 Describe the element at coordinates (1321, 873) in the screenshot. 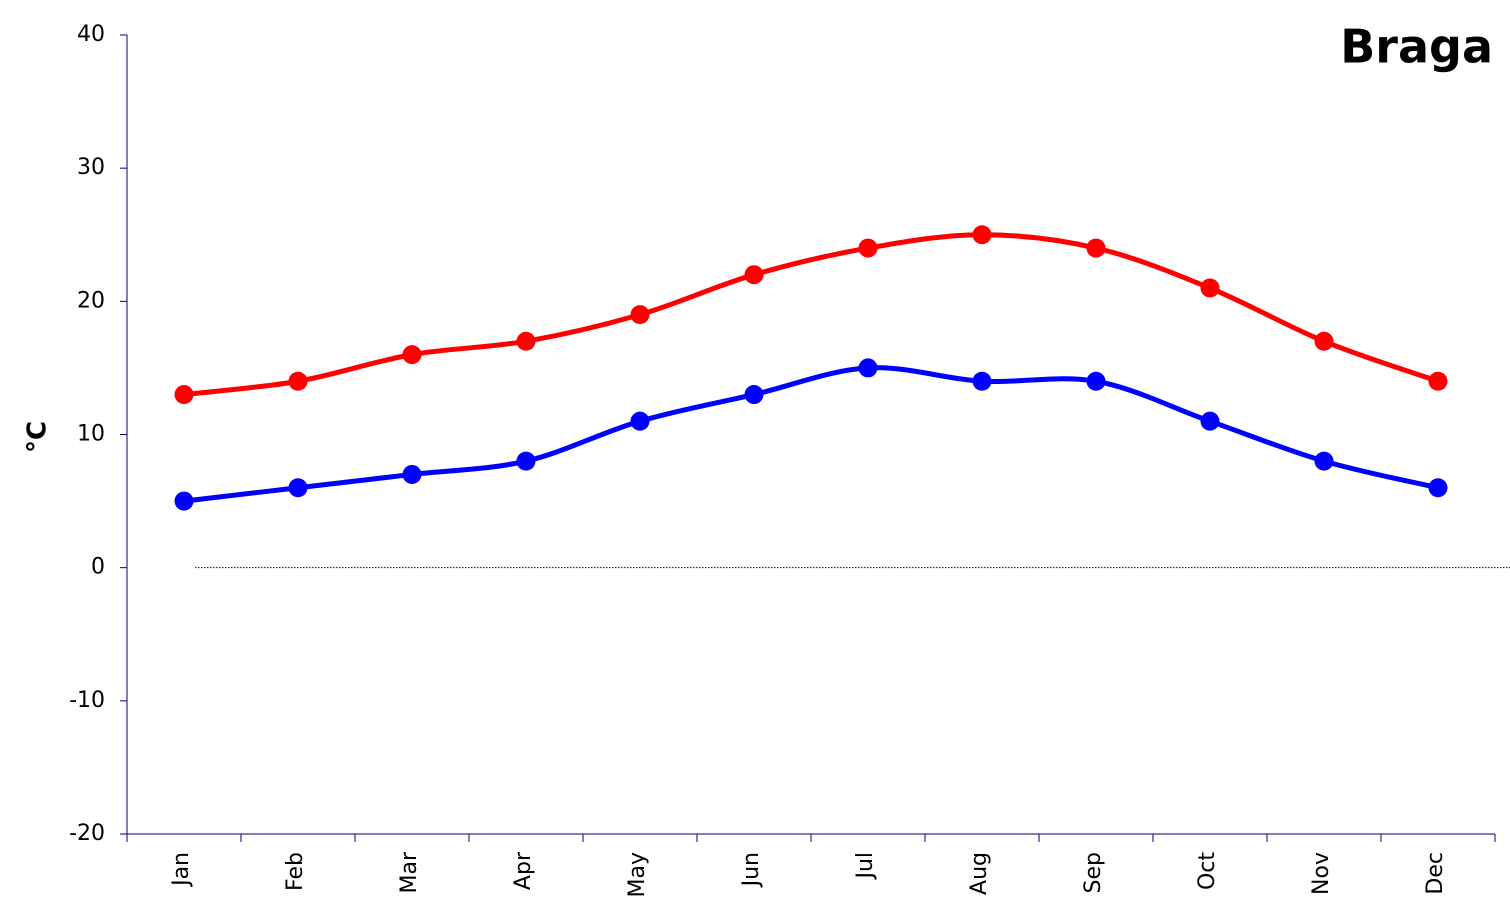

I see `x-tick-label: Nov` at that location.